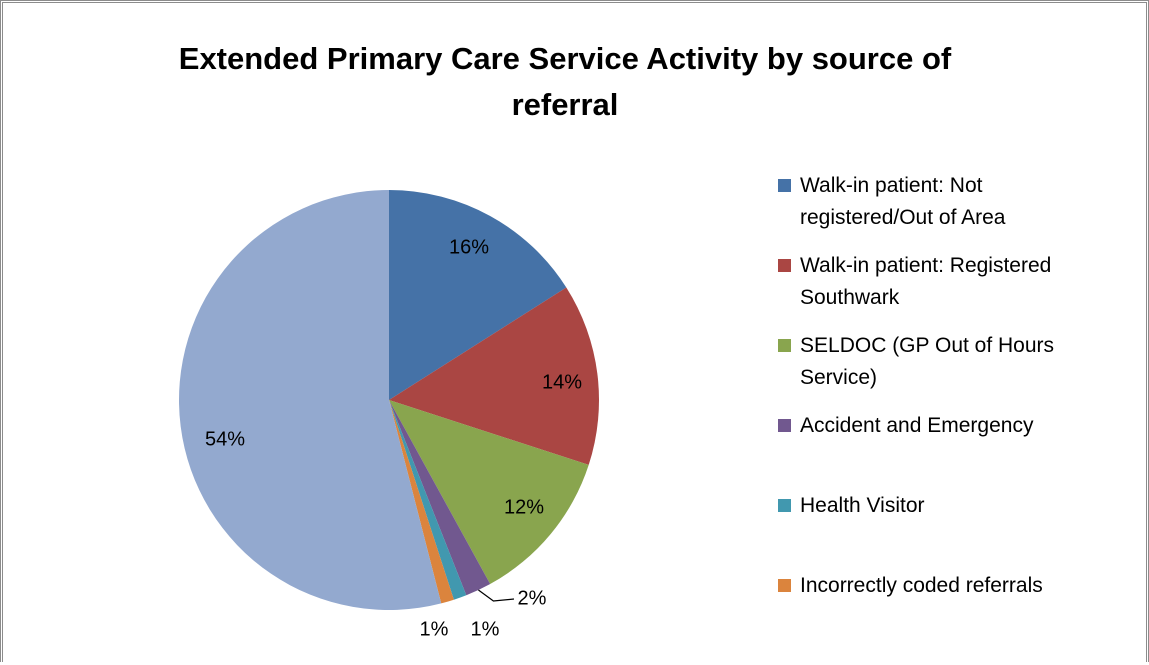 Image resolution: width=1149 pixels, height=665 pixels. I want to click on legend-label: Accident and Emergency, so click(917, 425).